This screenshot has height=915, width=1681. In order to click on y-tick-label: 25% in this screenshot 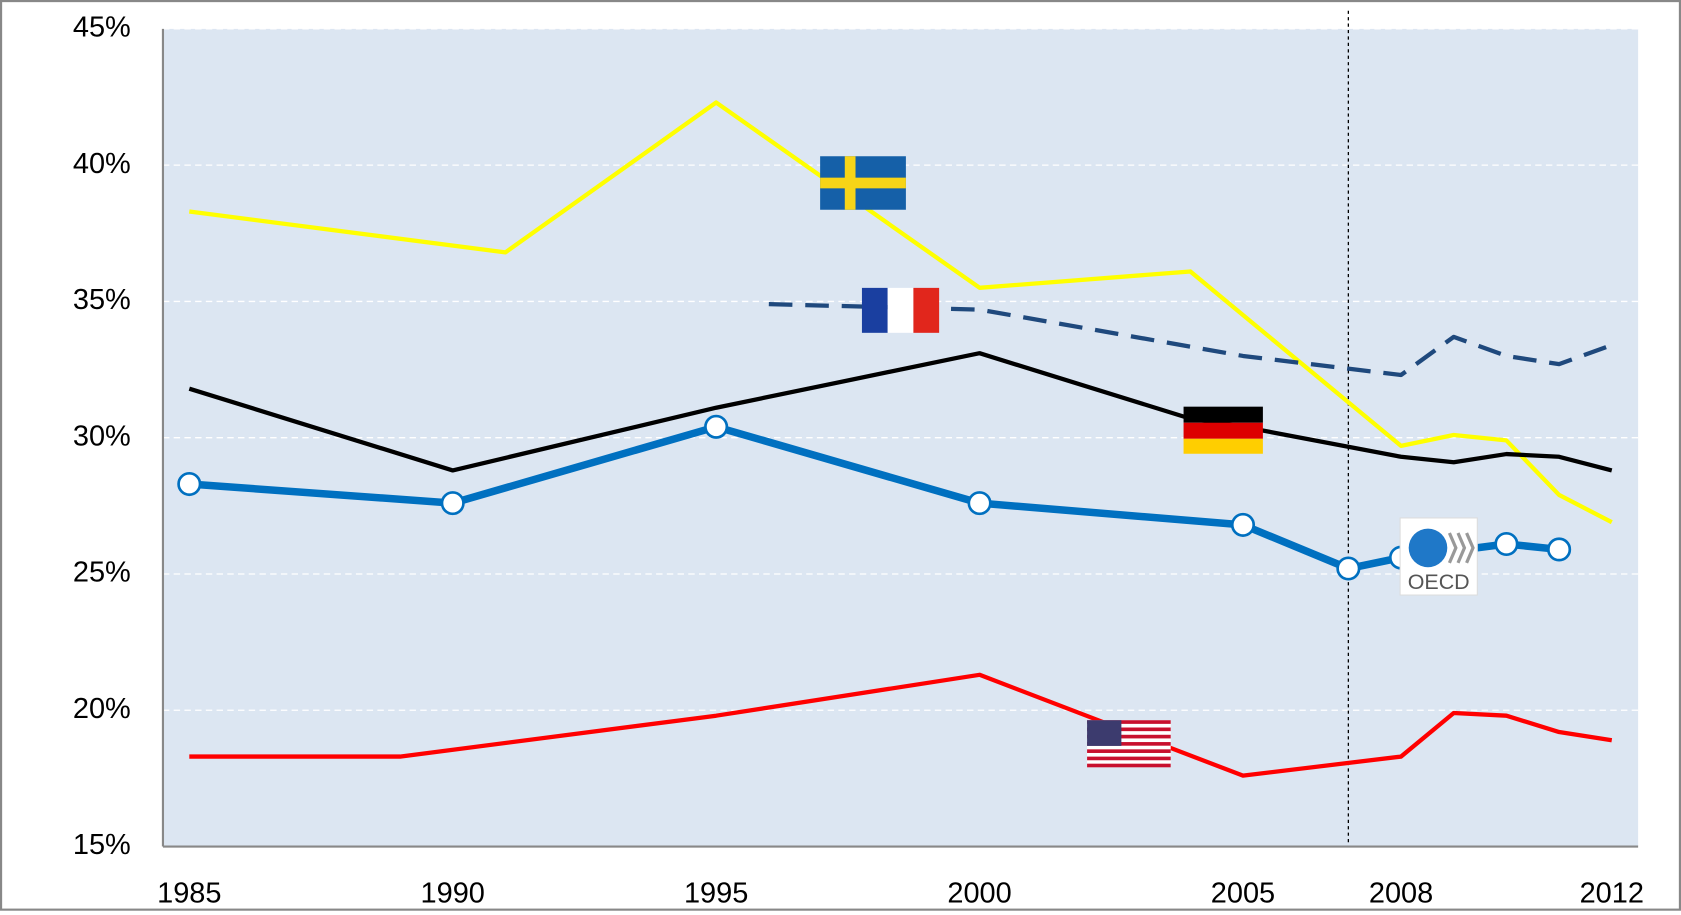, I will do `click(102, 573)`.